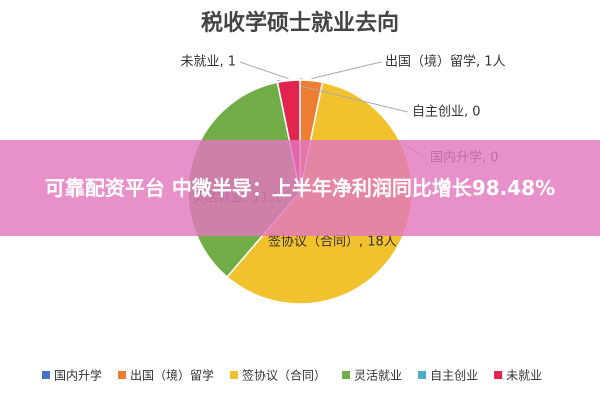 Image resolution: width=600 pixels, height=400 pixels. Describe the element at coordinates (454, 376) in the screenshot. I see `legend-label: 自主创业` at that location.